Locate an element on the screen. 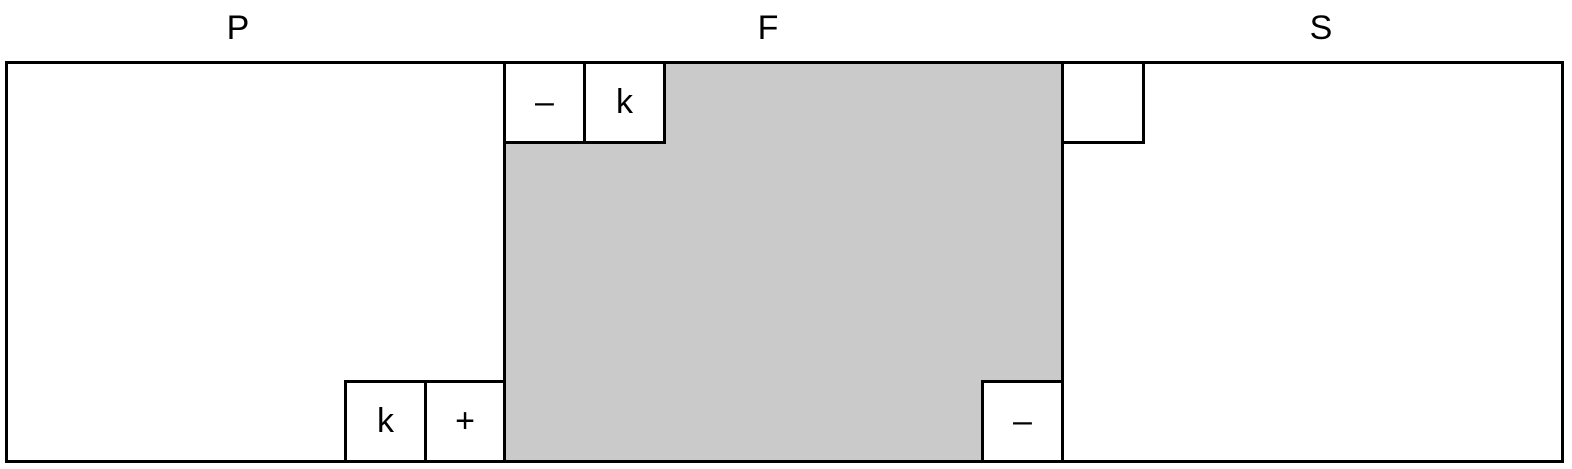 The height and width of the screenshot is (469, 1572). region-f-top-cell-k: k is located at coordinates (624, 102).